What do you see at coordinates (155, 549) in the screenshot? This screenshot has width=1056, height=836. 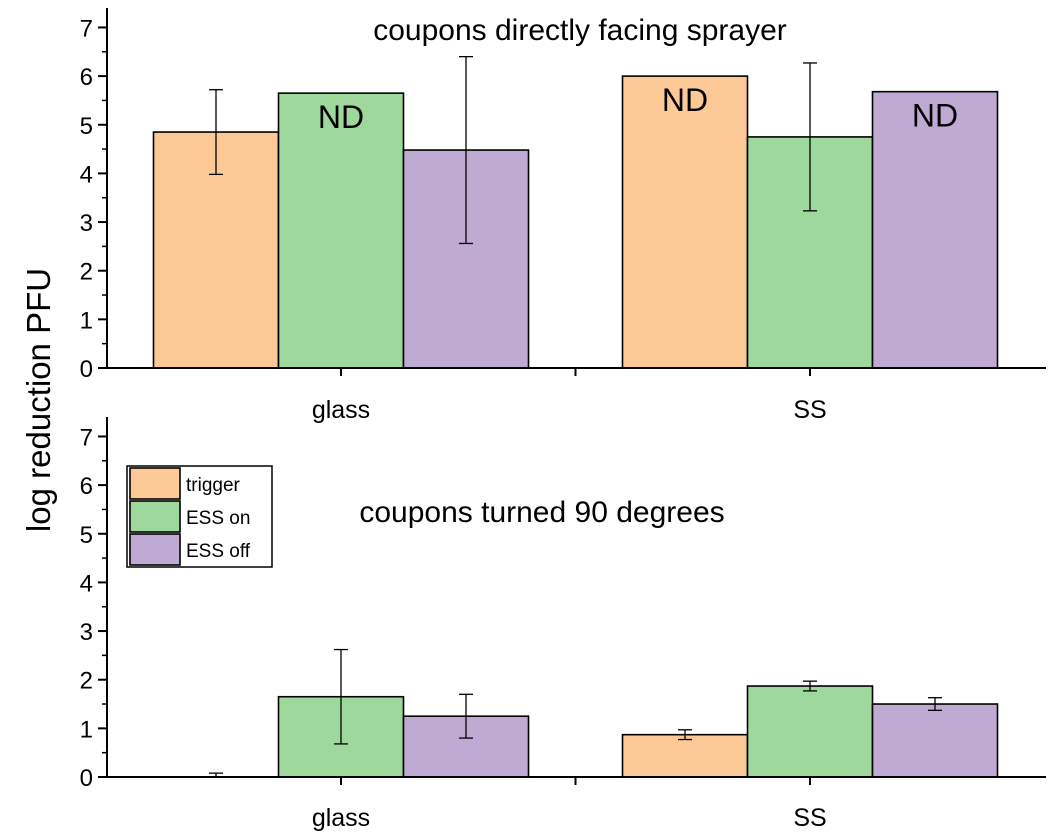 I see `legend-swatch-ess-off` at bounding box center [155, 549].